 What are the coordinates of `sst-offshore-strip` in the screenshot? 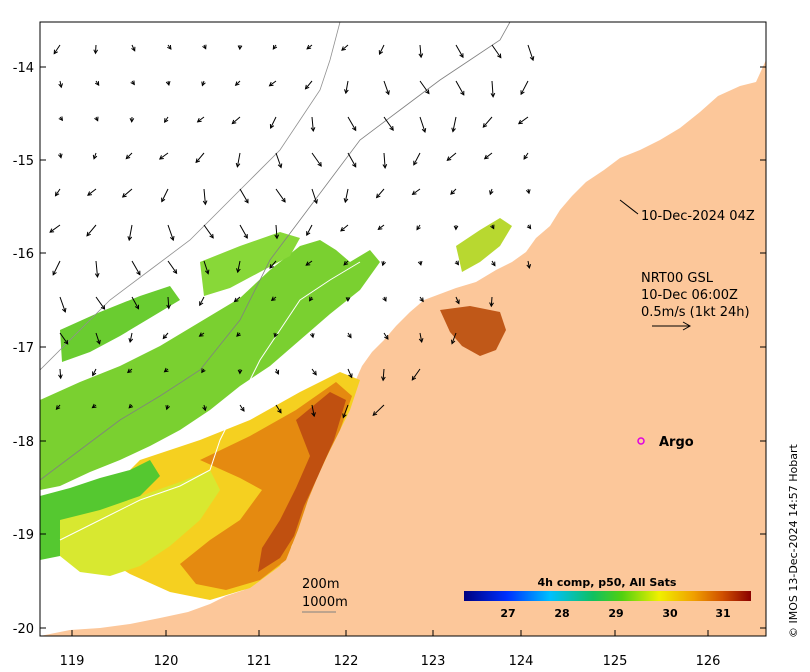 It's located at (120, 324).